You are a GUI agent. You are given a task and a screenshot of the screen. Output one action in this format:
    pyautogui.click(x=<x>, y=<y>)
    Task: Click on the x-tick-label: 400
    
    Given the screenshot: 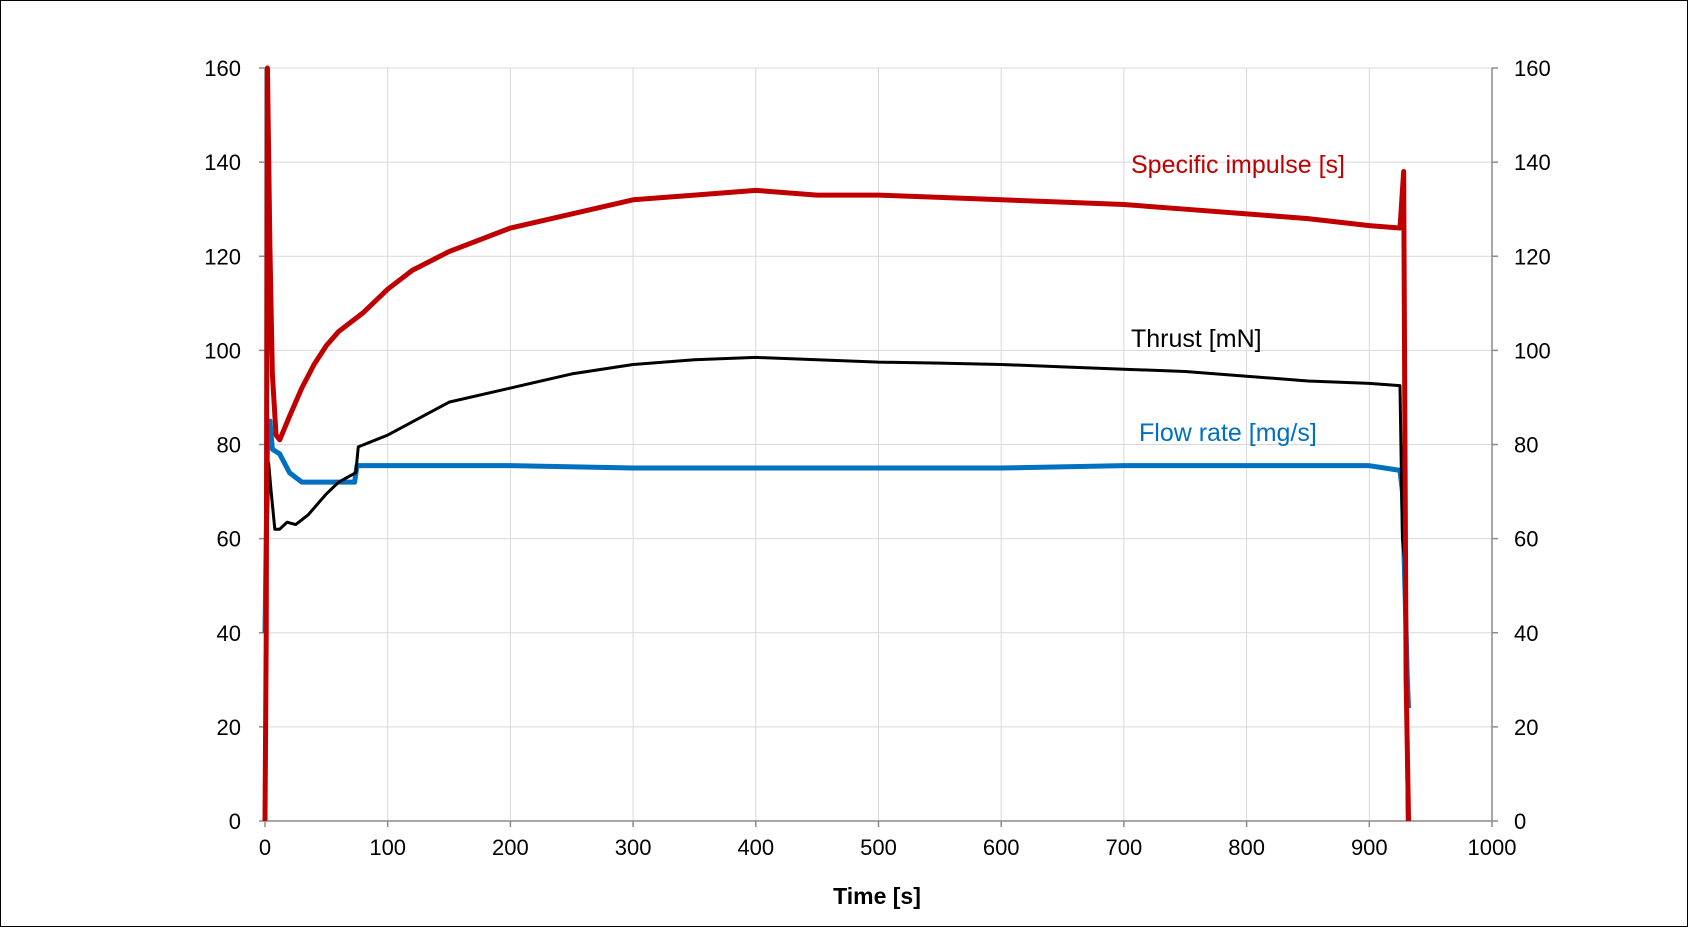 What is the action you would take?
    pyautogui.click(x=755, y=847)
    